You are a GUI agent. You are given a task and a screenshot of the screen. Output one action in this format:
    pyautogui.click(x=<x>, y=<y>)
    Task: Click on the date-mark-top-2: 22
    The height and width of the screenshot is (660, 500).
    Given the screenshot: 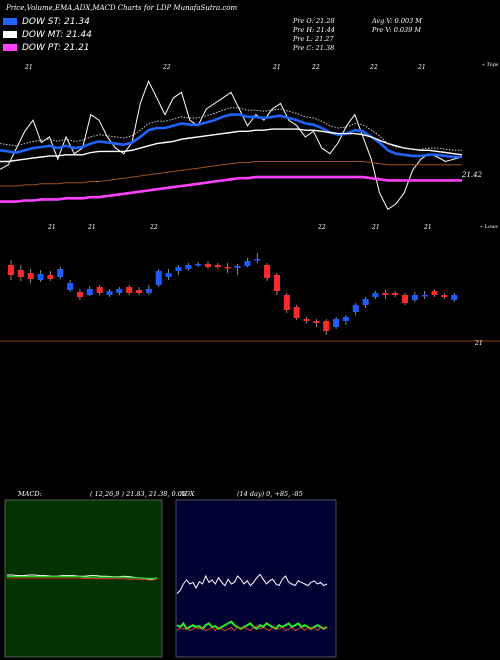 What is the action you would take?
    pyautogui.click(x=167, y=67)
    